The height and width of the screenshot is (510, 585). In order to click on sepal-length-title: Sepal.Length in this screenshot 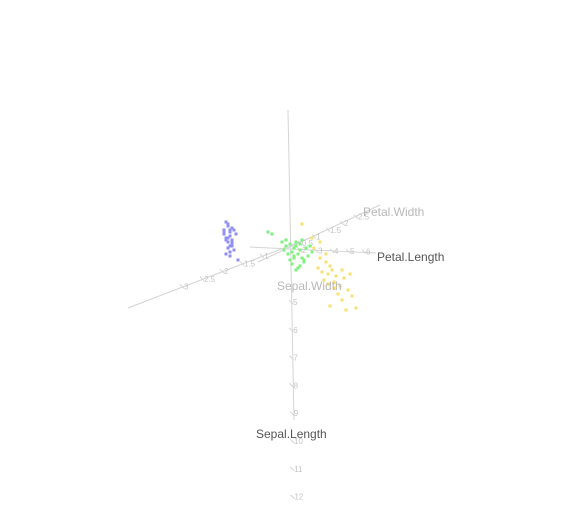, I will do `click(291, 434)`.